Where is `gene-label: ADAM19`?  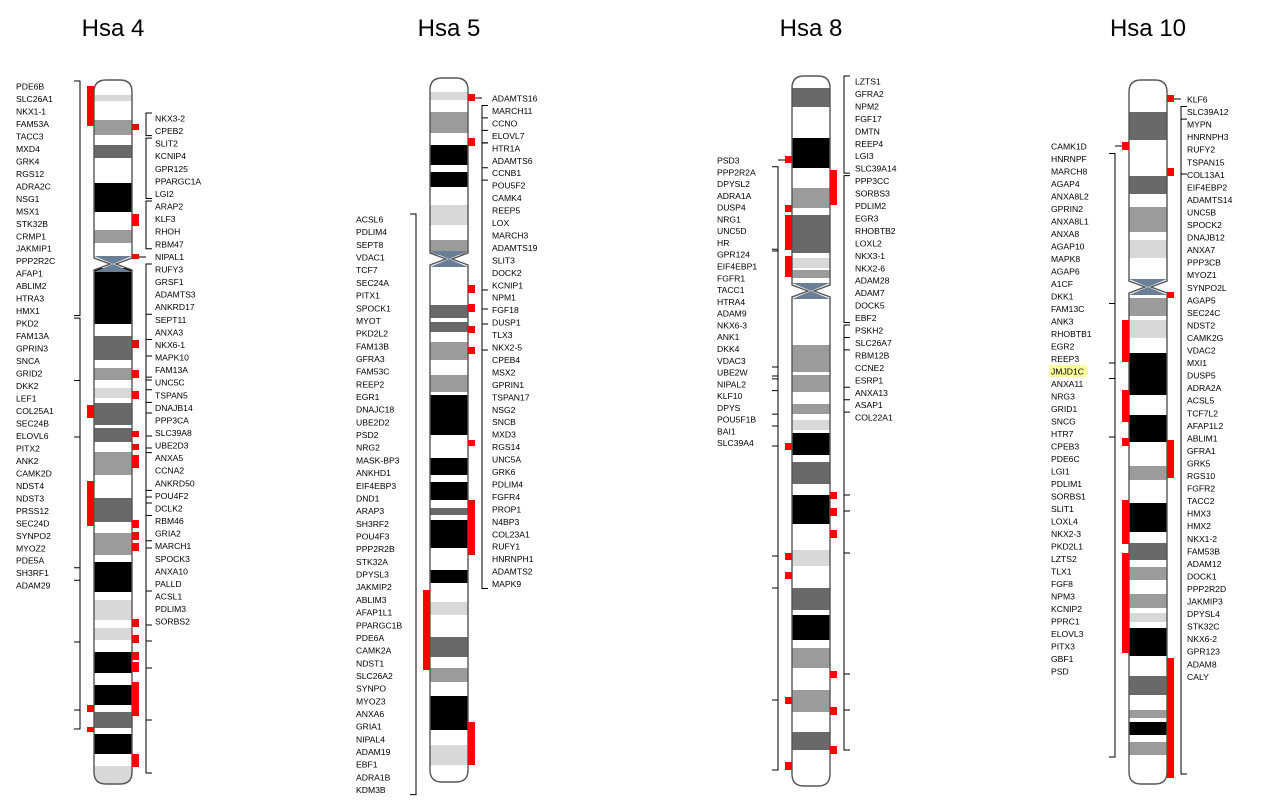 gene-label: ADAM19 is located at coordinates (373, 752).